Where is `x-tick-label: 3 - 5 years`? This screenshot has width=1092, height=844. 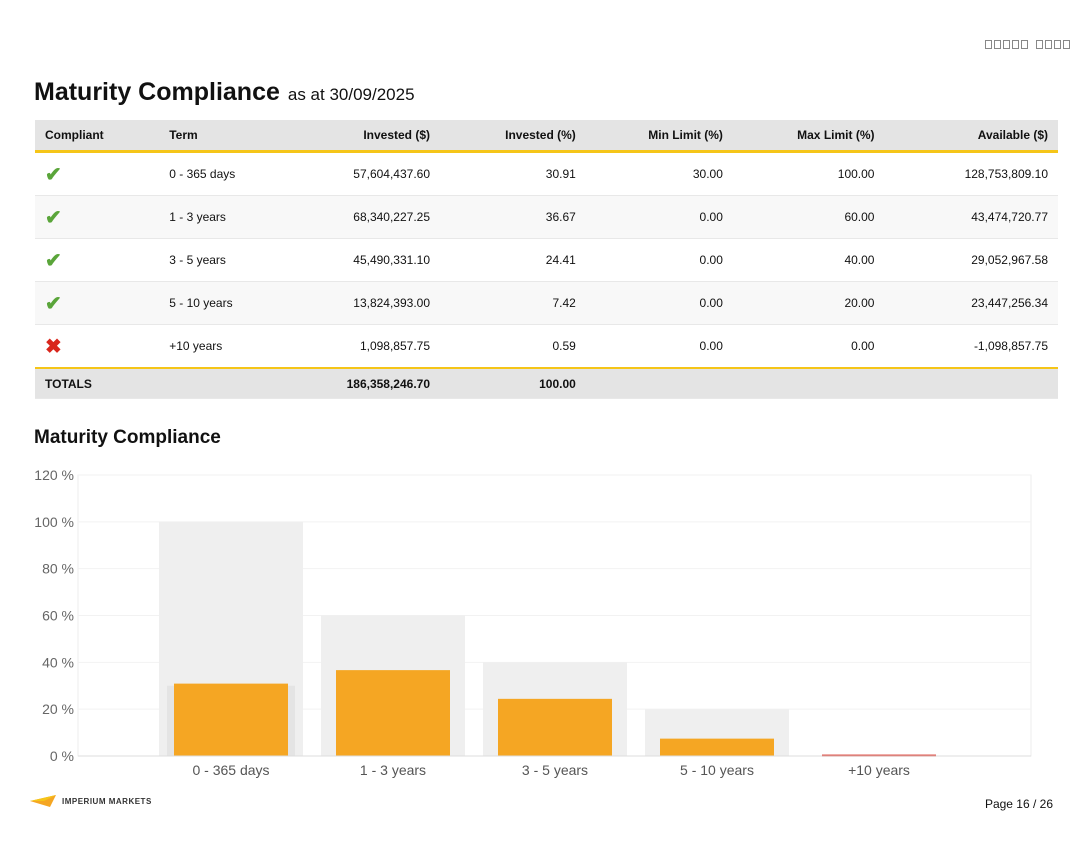 x-tick-label: 3 - 5 years is located at coordinates (555, 770).